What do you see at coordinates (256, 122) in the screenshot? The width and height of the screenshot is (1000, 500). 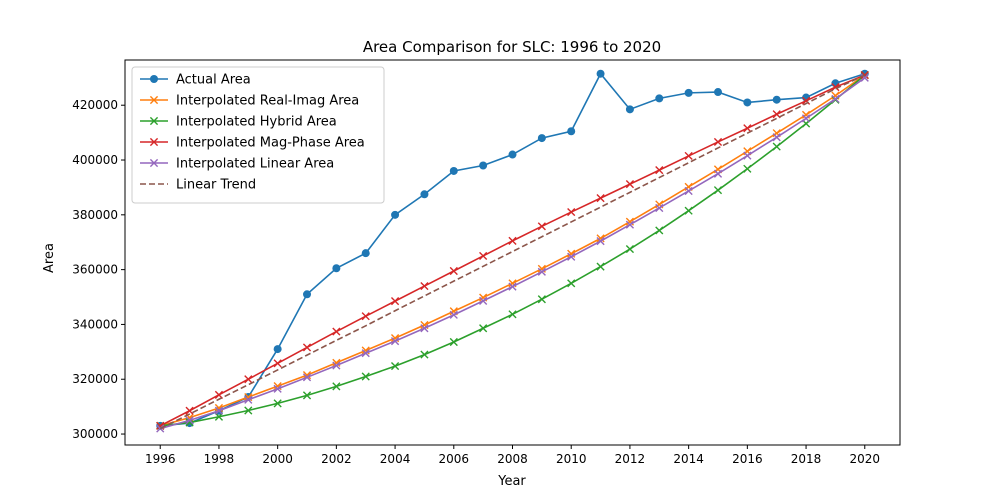 I see `legend-label: Interpolated Hybrid Area` at bounding box center [256, 122].